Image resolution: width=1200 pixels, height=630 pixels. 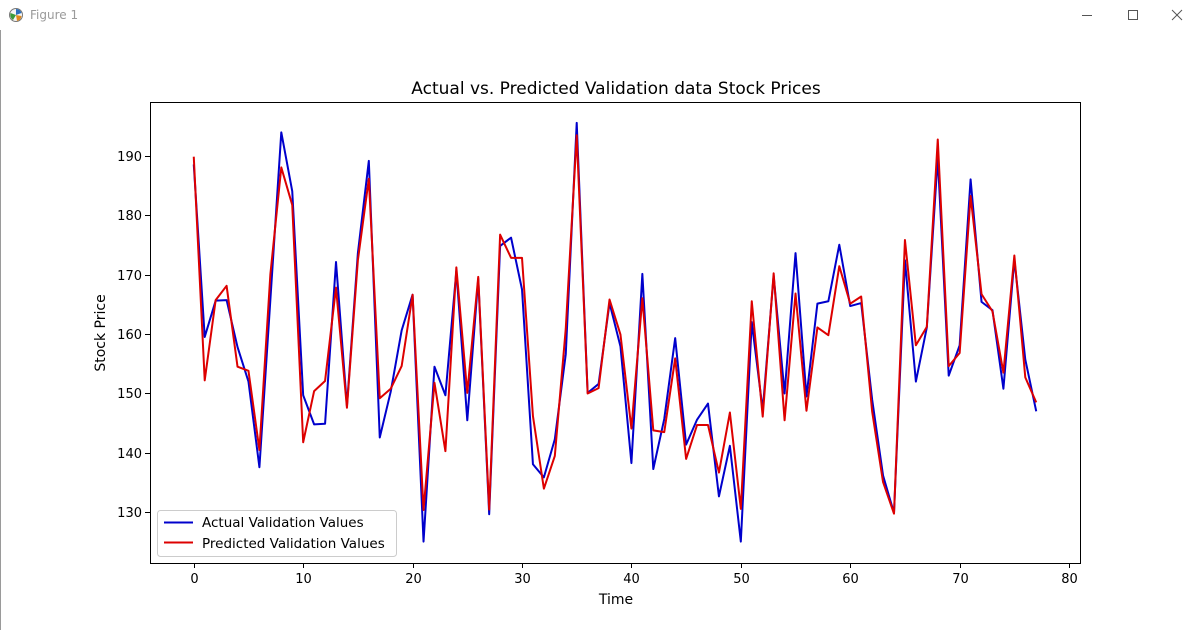 What do you see at coordinates (615, 600) in the screenshot?
I see `x-axis-label: Time` at bounding box center [615, 600].